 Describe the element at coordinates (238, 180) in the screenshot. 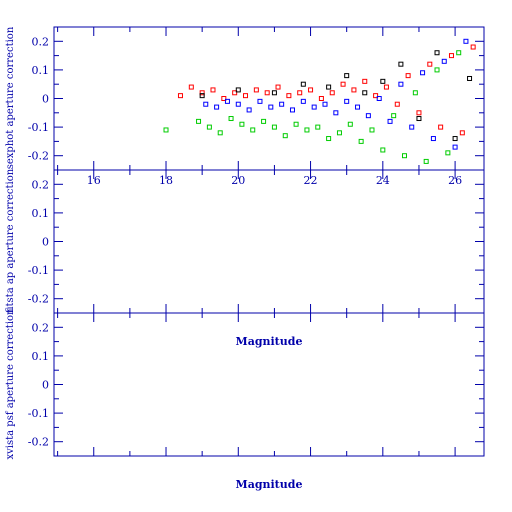

I see `x-tick-label: 20` at that location.